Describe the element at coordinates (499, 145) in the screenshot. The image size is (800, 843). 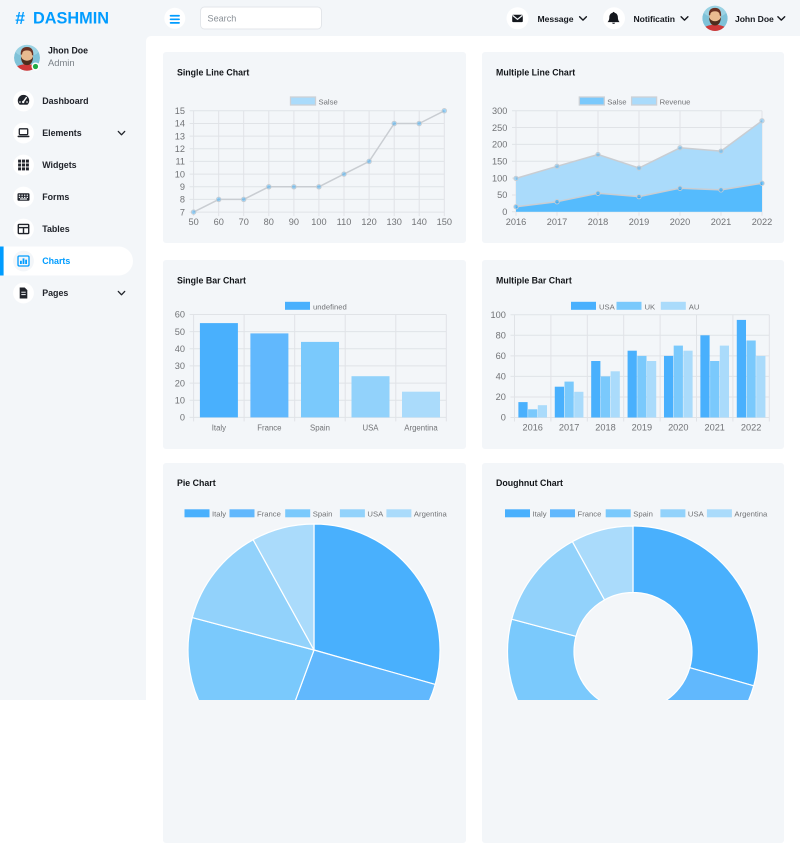
I see `svg-text: 200` at that location.